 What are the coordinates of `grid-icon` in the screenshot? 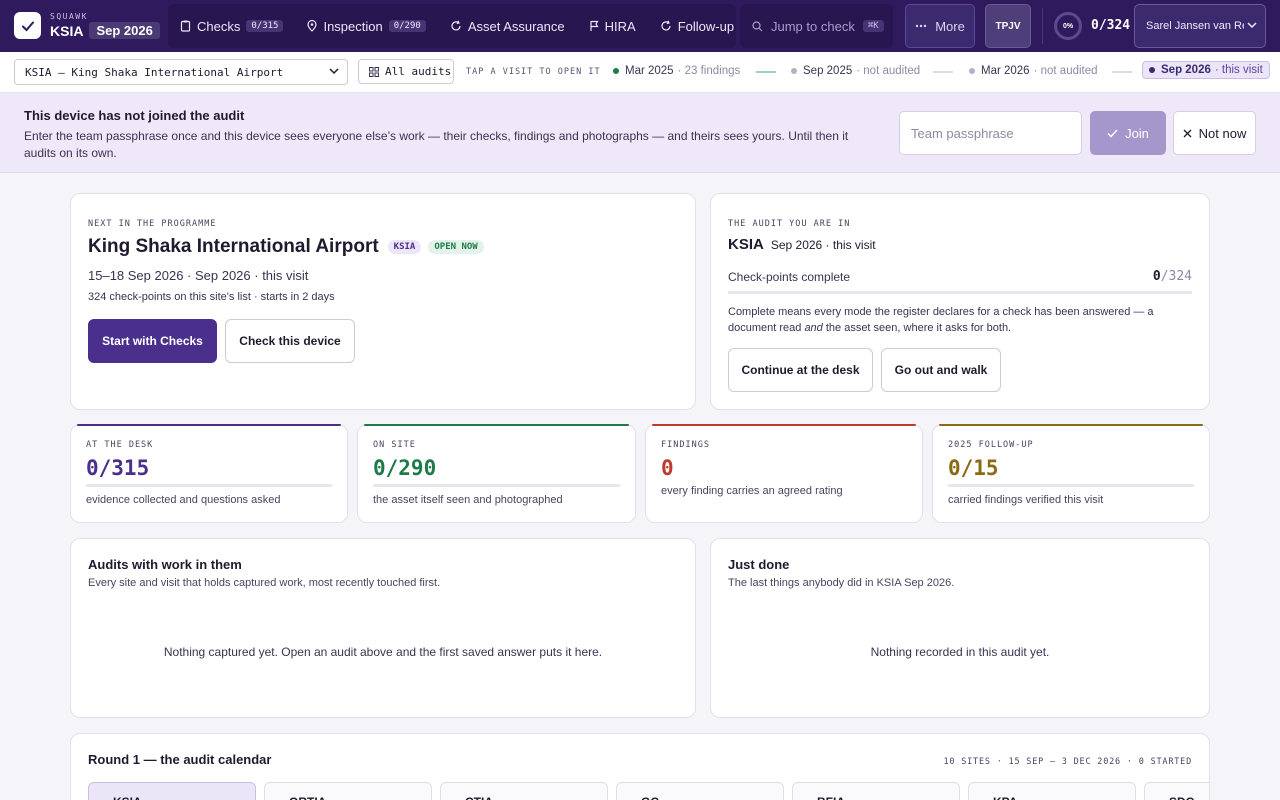 It's located at (374, 71).